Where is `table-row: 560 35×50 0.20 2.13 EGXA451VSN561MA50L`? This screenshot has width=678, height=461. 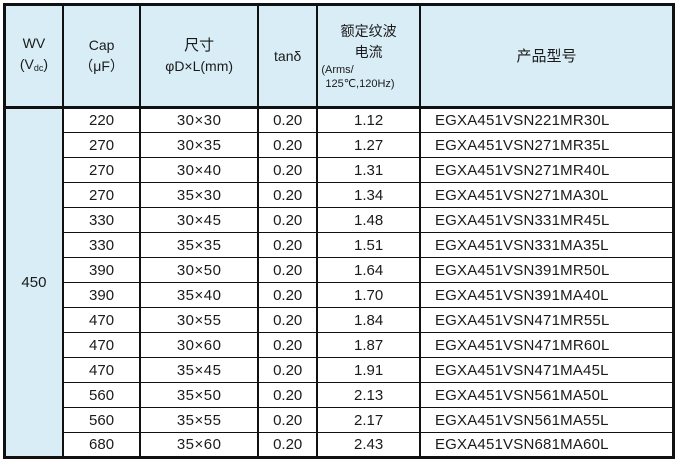 table-row: 560 35×50 0.20 2.13 EGXA451VSN561MA50L is located at coordinates (340, 395).